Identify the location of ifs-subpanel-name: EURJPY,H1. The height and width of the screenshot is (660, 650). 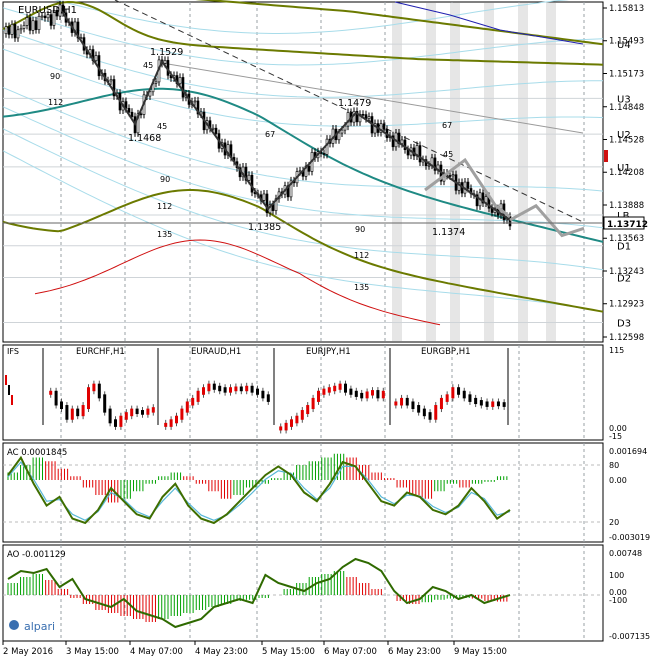
(328, 352).